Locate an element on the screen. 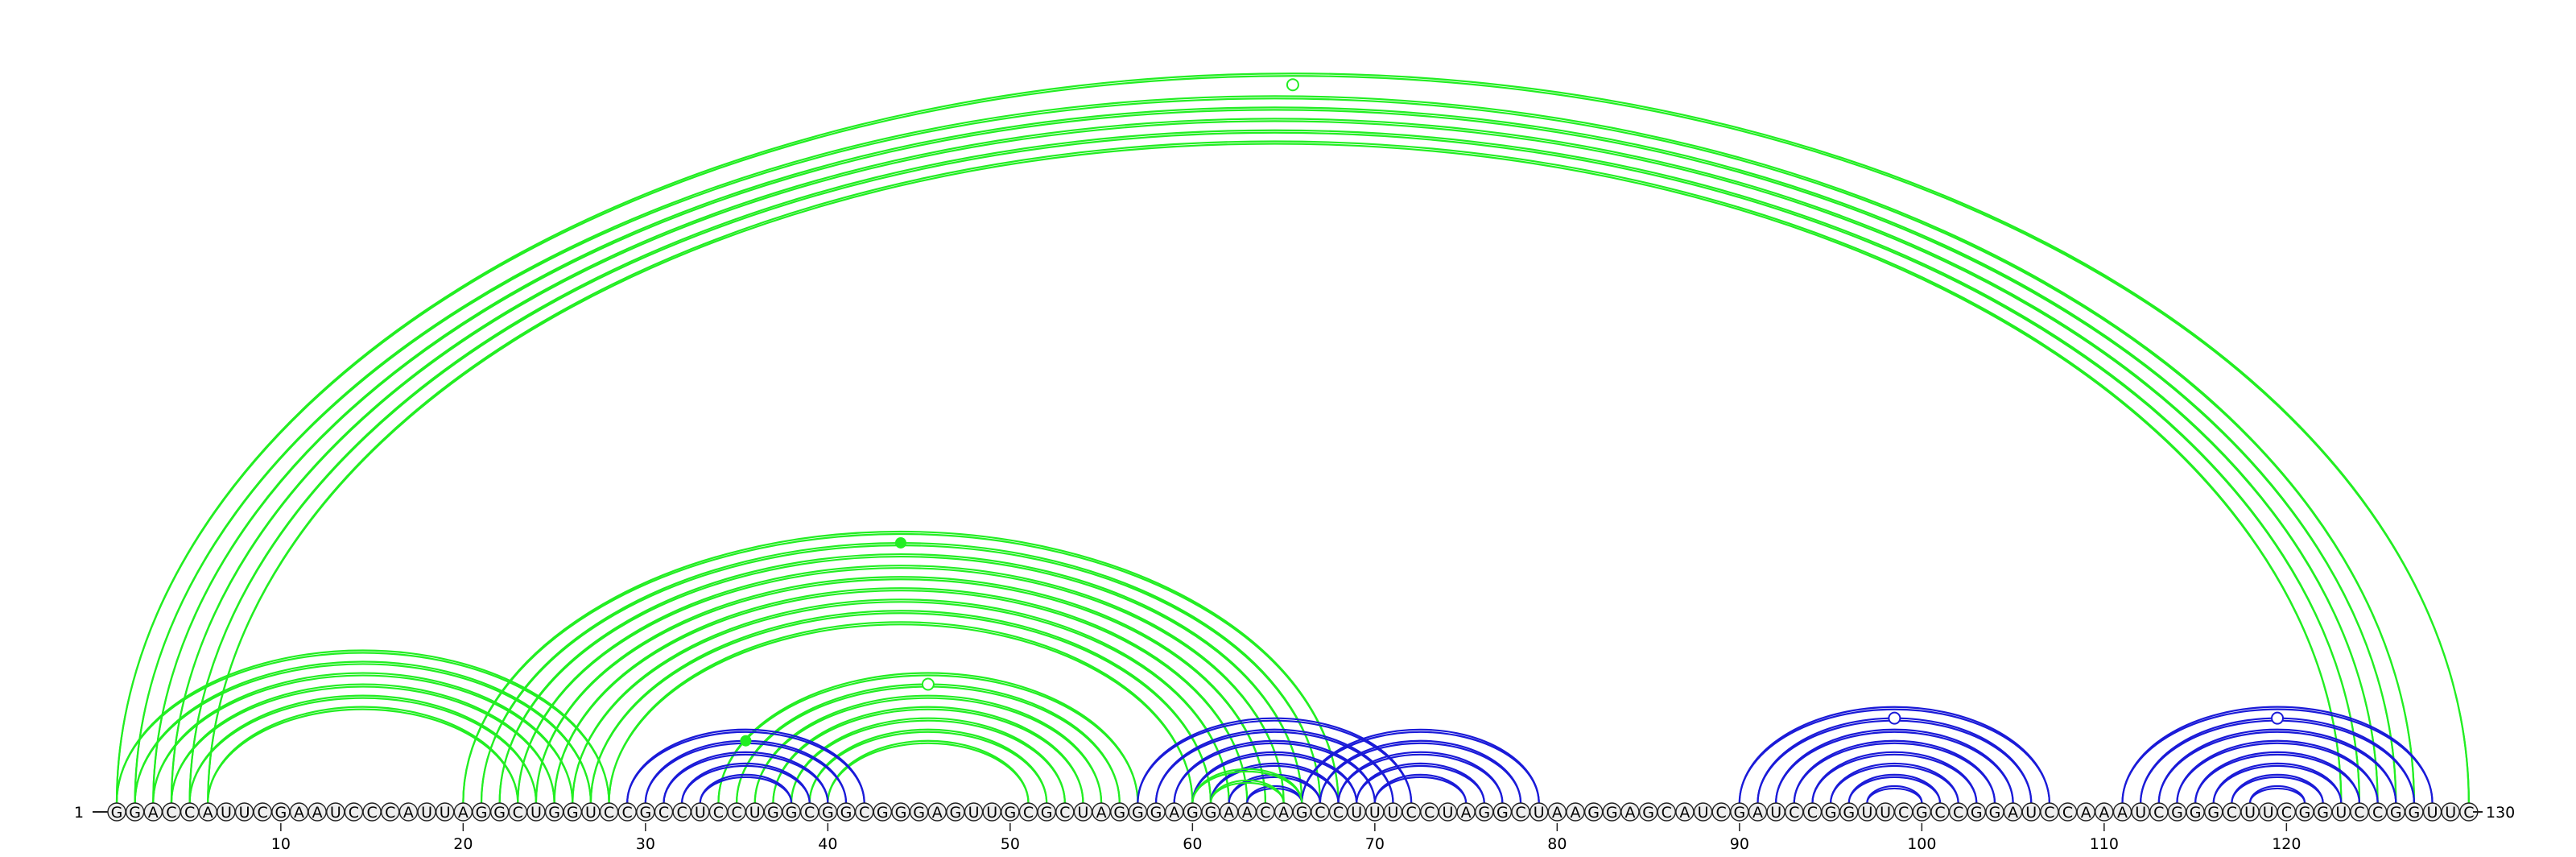  tick-label: 90 is located at coordinates (1739, 844).